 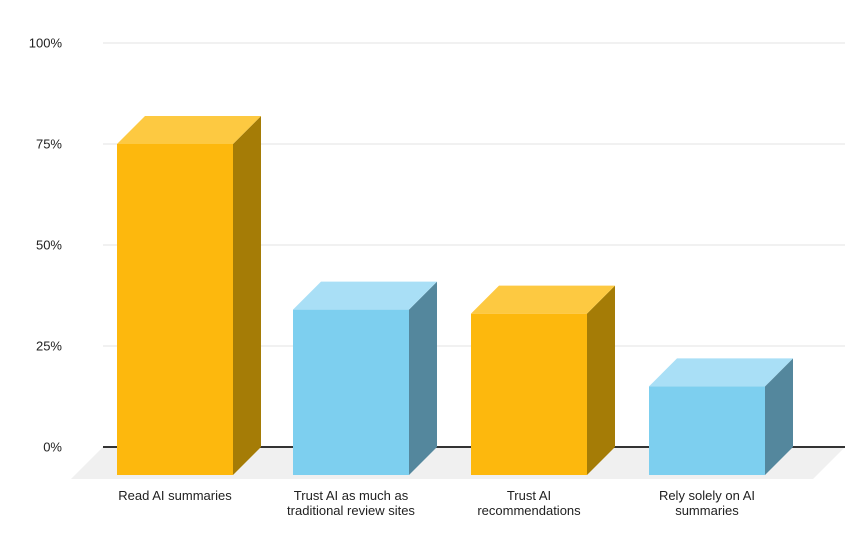 I want to click on y-axis-tick-label: 100%, so click(x=46, y=43).